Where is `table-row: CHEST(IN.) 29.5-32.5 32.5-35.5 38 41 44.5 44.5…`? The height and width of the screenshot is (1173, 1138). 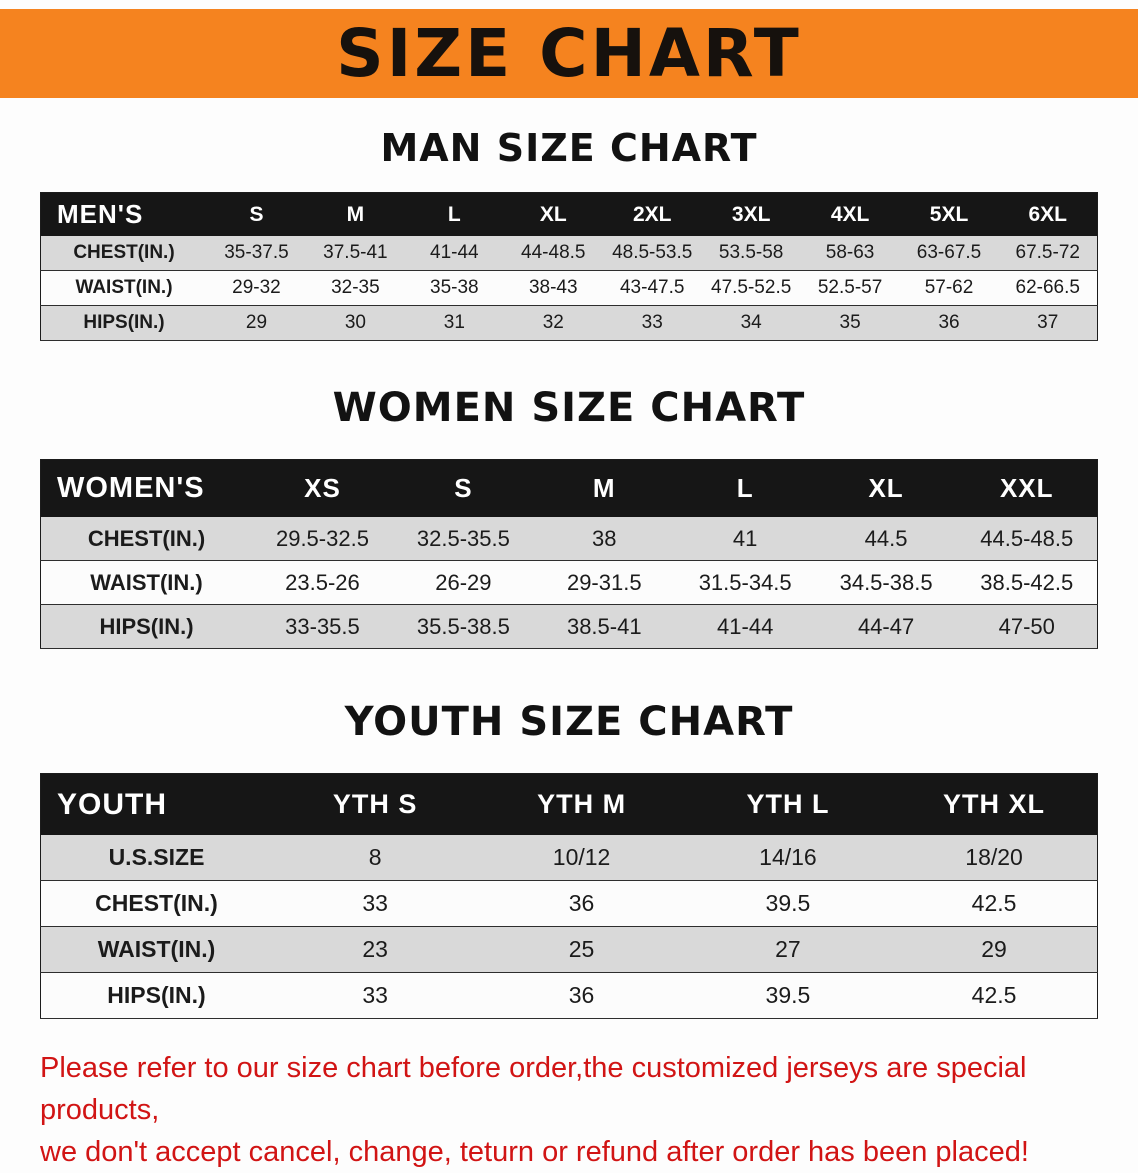 table-row: CHEST(IN.) 29.5-32.5 32.5-35.5 38 41 44.5 44.5… is located at coordinates (569, 539).